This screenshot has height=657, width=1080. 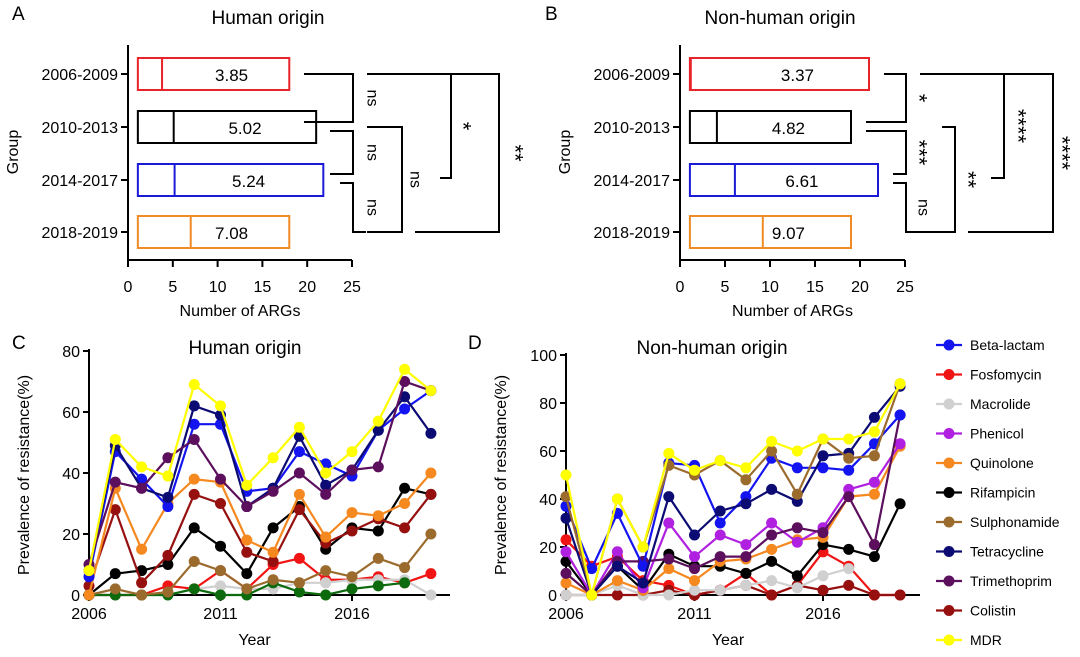 What do you see at coordinates (18, 14) in the screenshot?
I see `panel-letter-a: A` at bounding box center [18, 14].